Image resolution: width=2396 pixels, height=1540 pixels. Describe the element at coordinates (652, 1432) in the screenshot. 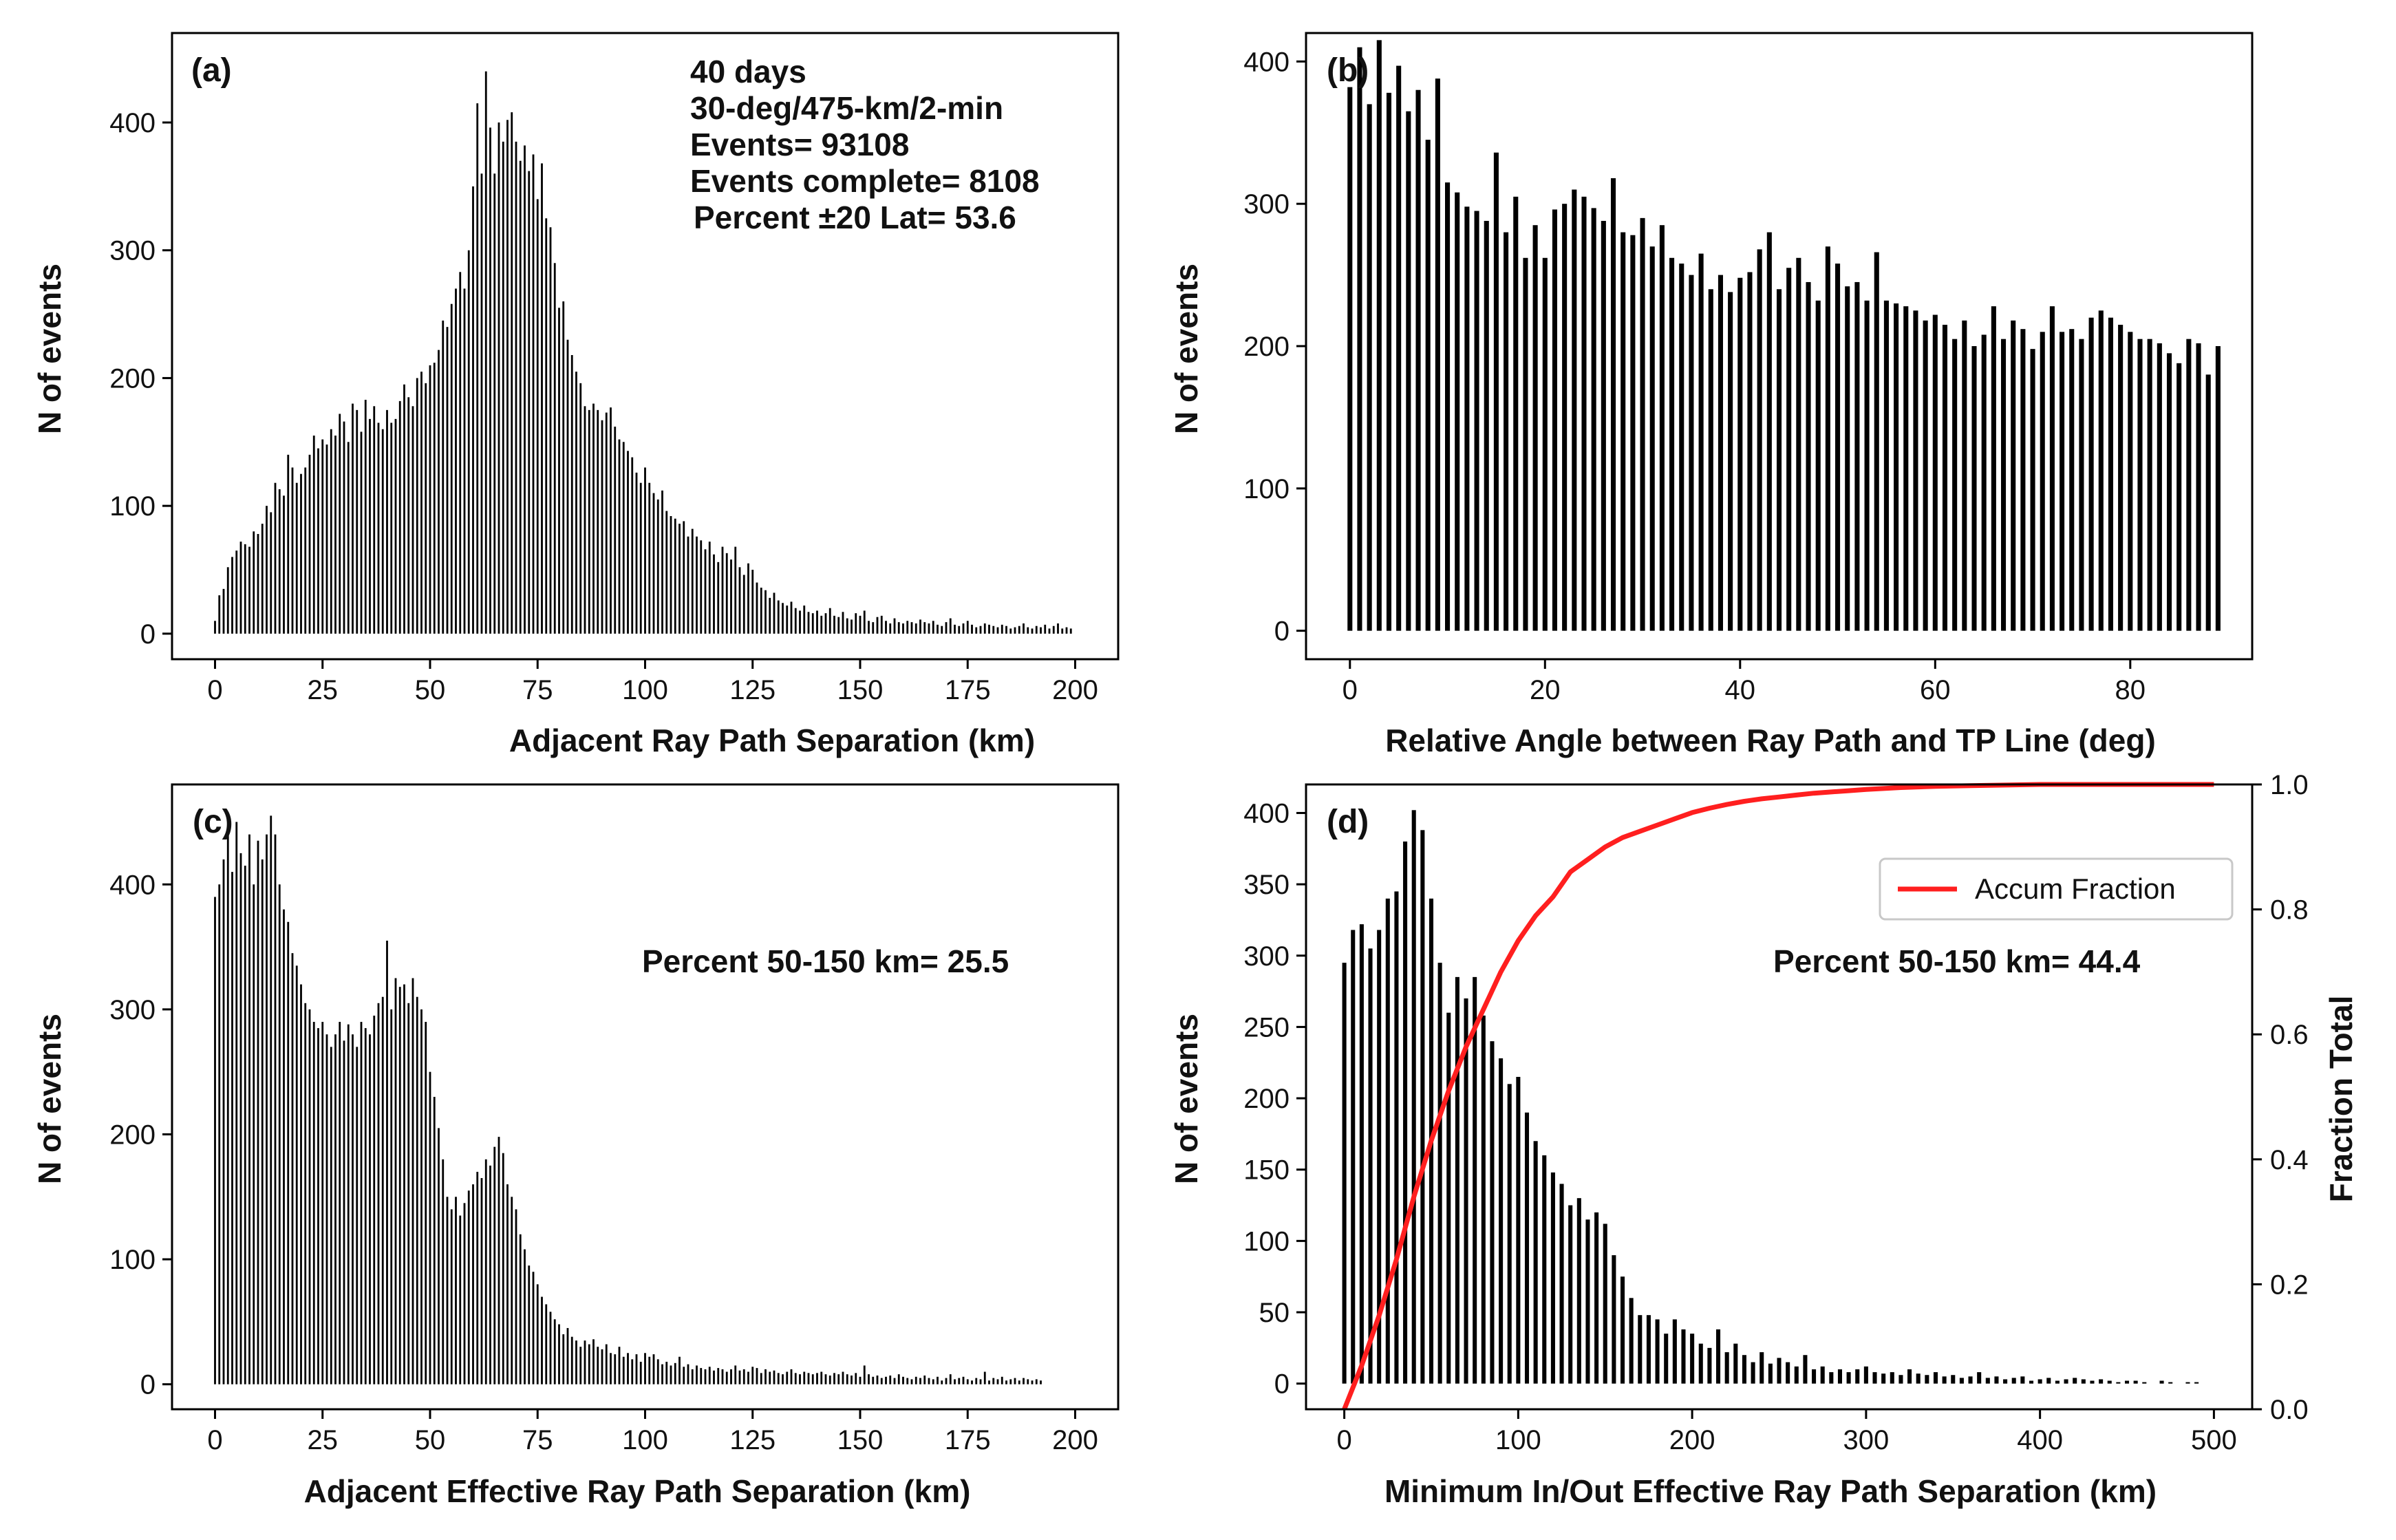

I see `panel-c-x-ticks: 0 25 50 75 100 125 150 175 200` at that location.